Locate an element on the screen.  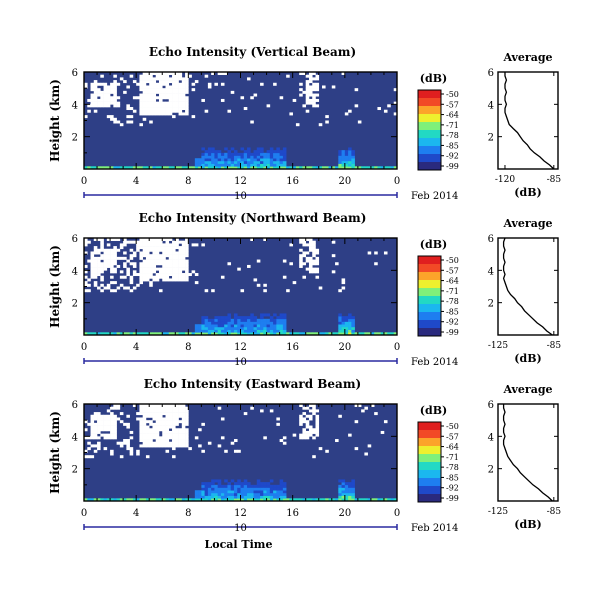
colorbar-unit: (dB) is located at coordinates (433, 410).